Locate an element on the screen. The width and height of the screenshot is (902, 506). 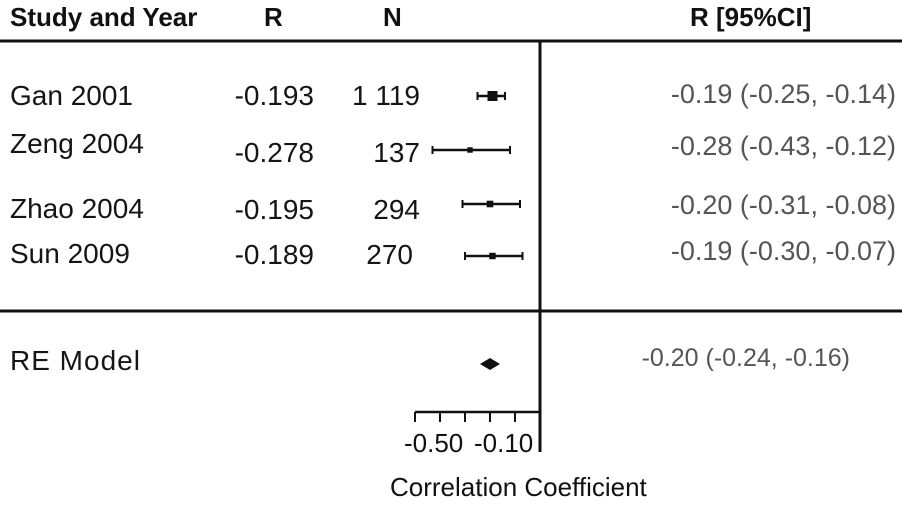
header-n: N is located at coordinates (392, 17).